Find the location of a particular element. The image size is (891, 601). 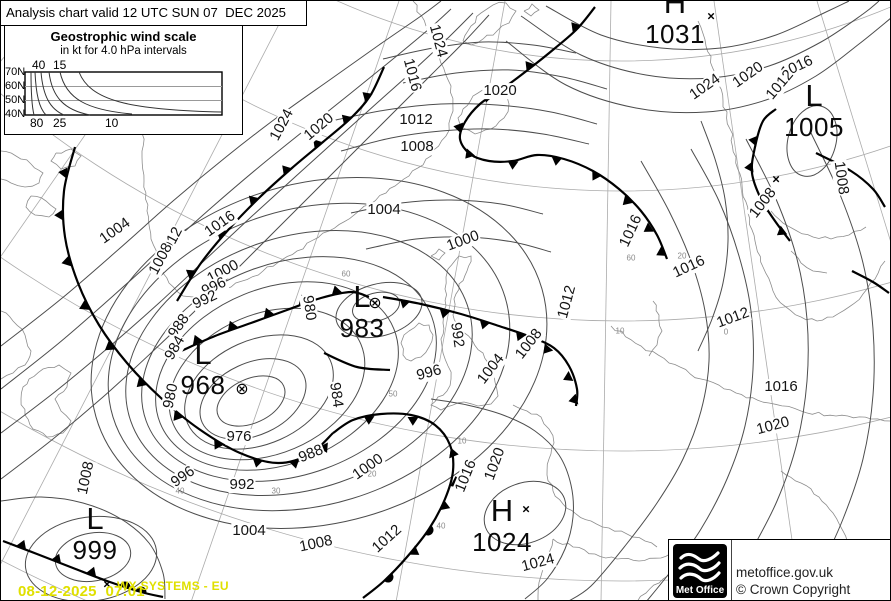

wind-scale-top-40: 40 is located at coordinates (39, 65).